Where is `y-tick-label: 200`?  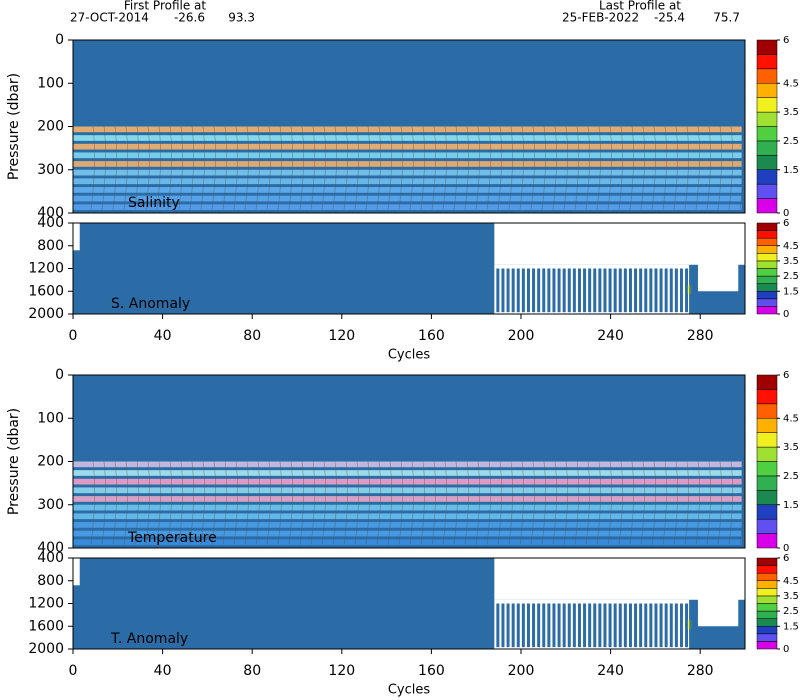 y-tick-label: 200 is located at coordinates (50, 462).